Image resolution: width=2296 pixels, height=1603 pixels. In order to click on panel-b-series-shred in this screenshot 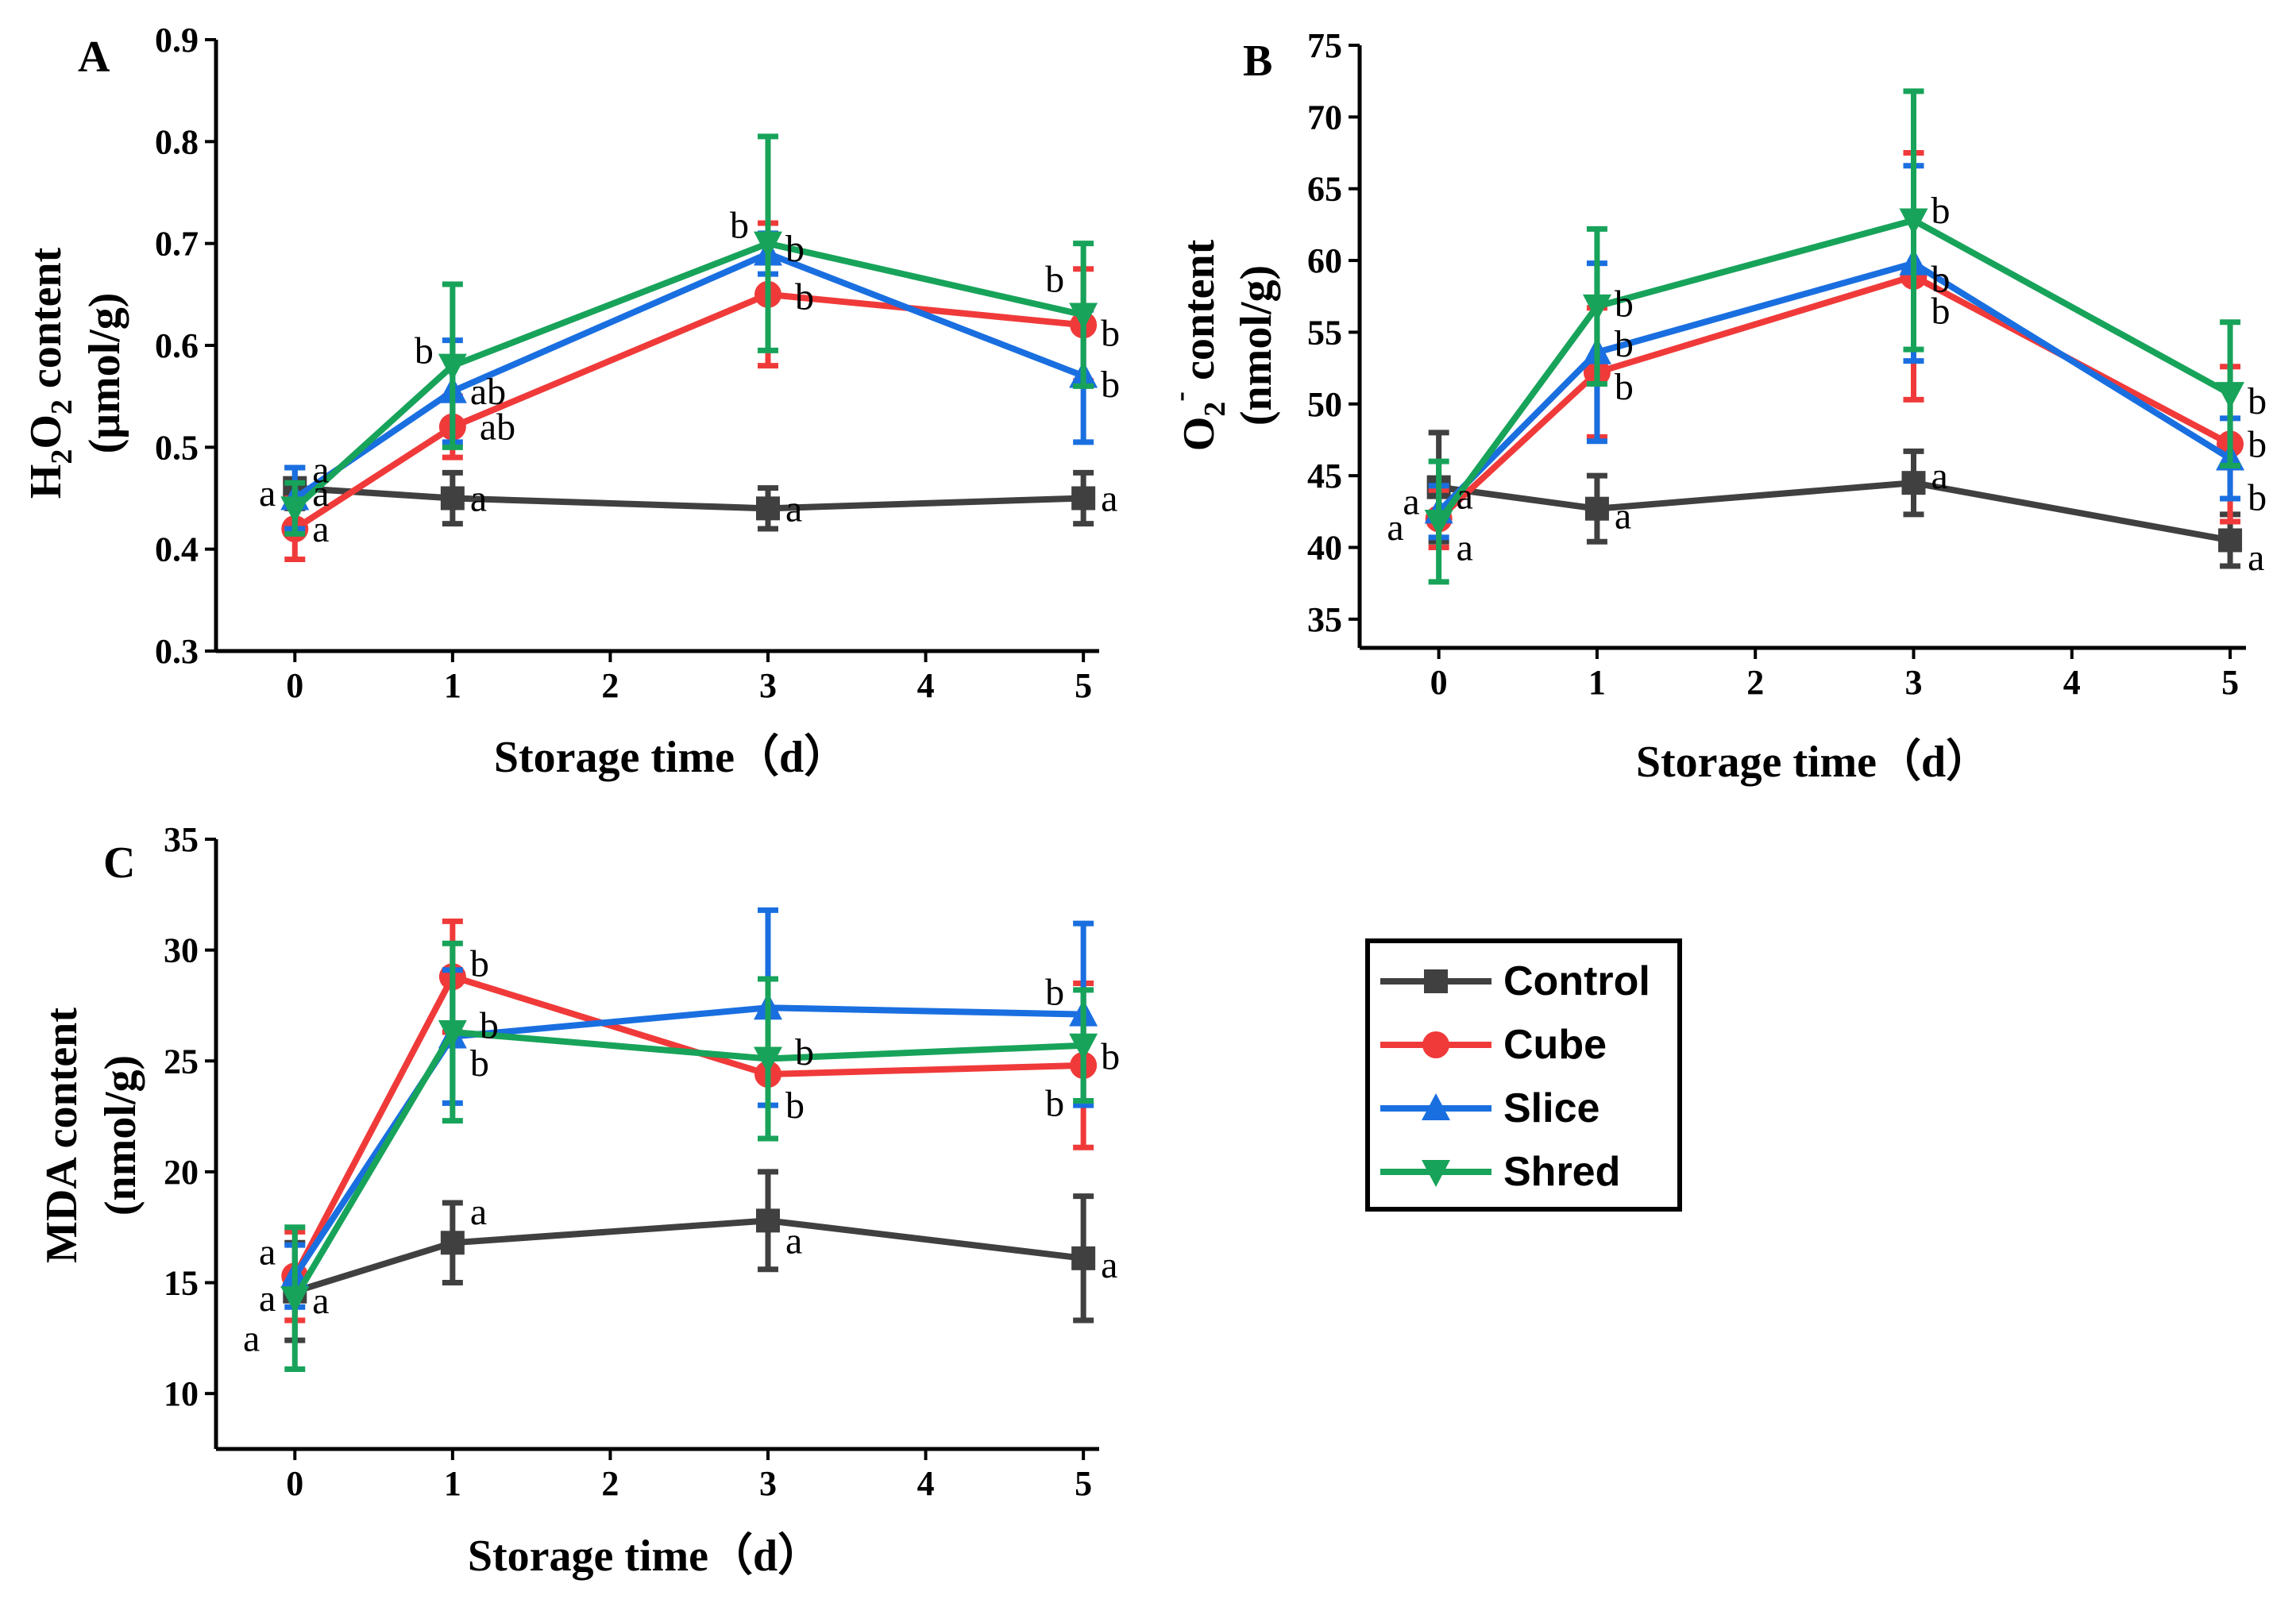, I will do `click(1834, 336)`.